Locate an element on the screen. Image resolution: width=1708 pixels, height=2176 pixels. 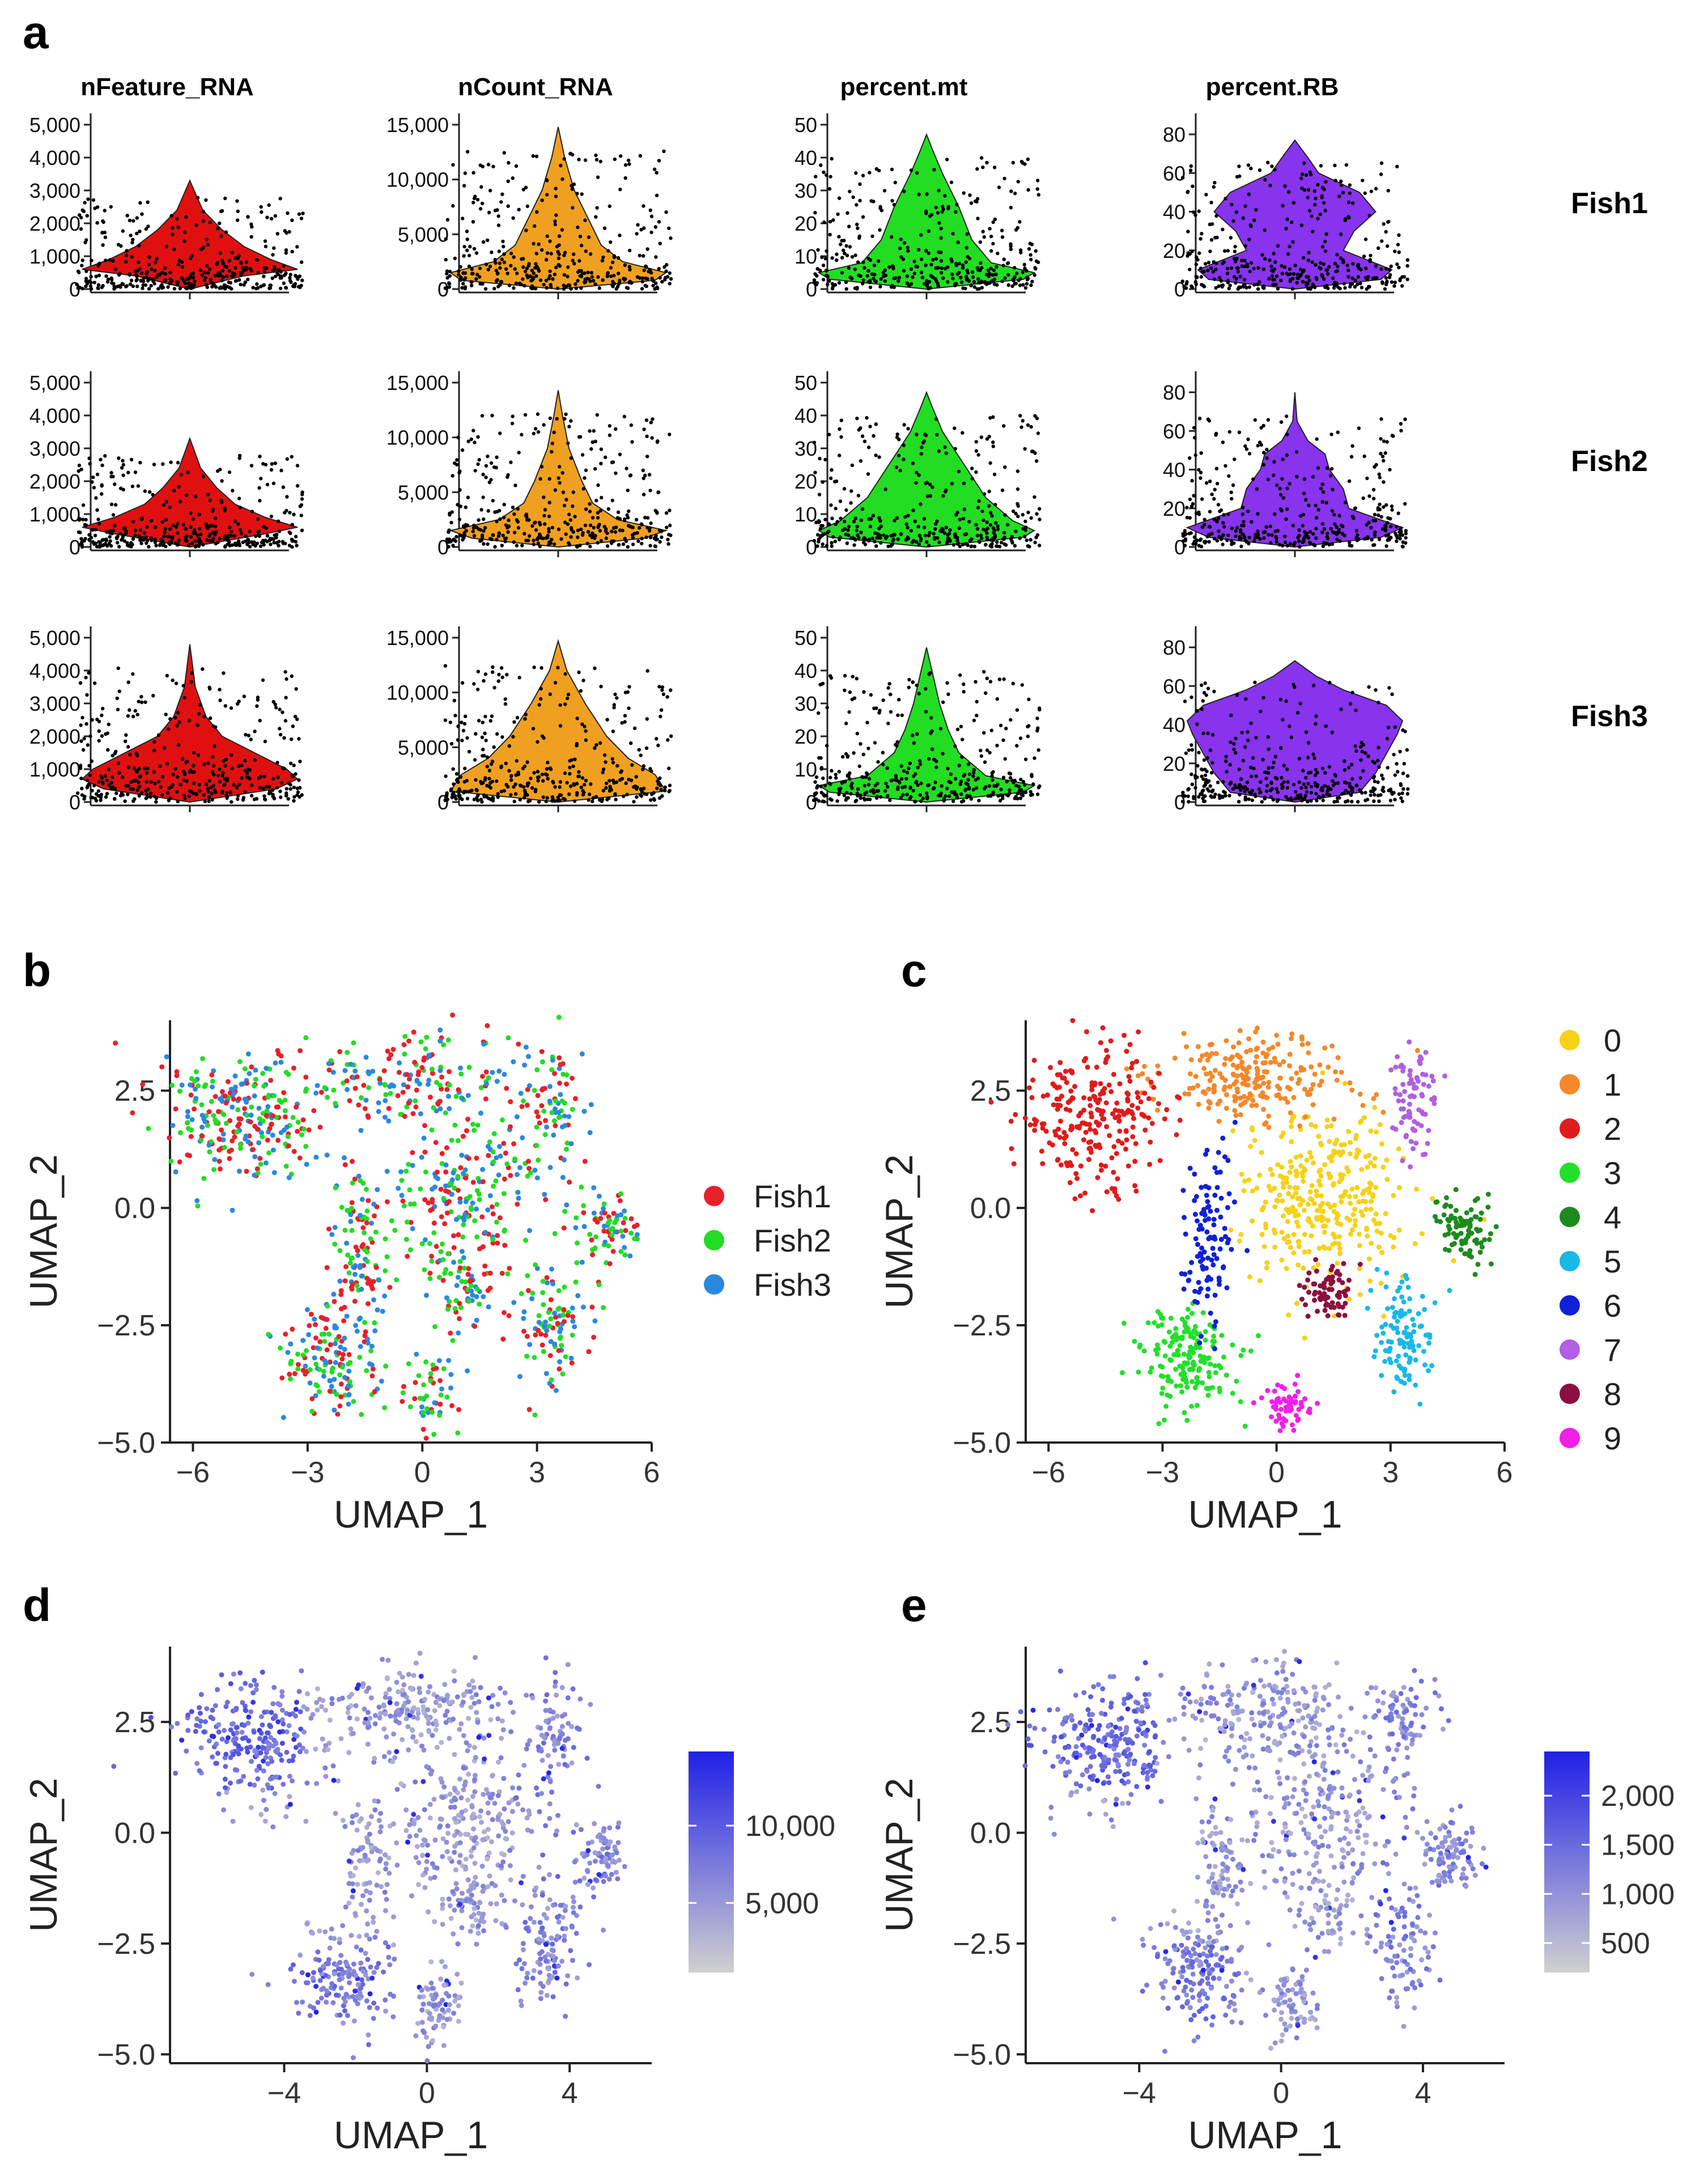
umap-b-point is located at coordinates (387, 1171).